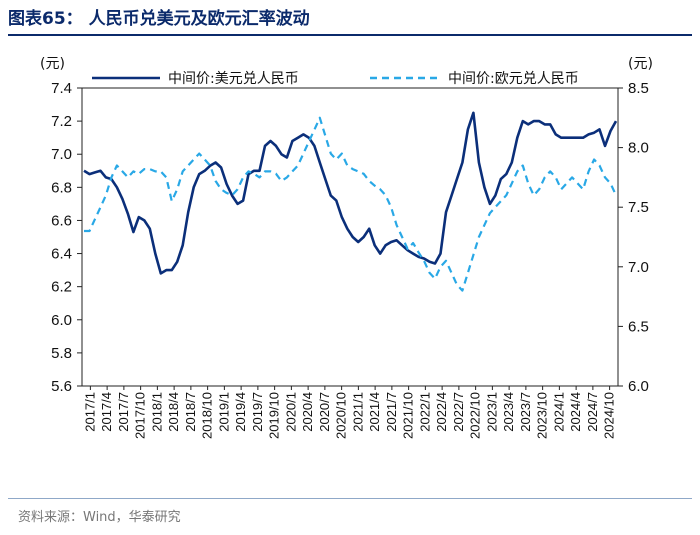 The width and height of the screenshot is (700, 535). What do you see at coordinates (223, 412) in the screenshot?
I see `x-tick-label: 2019/1` at bounding box center [223, 412].